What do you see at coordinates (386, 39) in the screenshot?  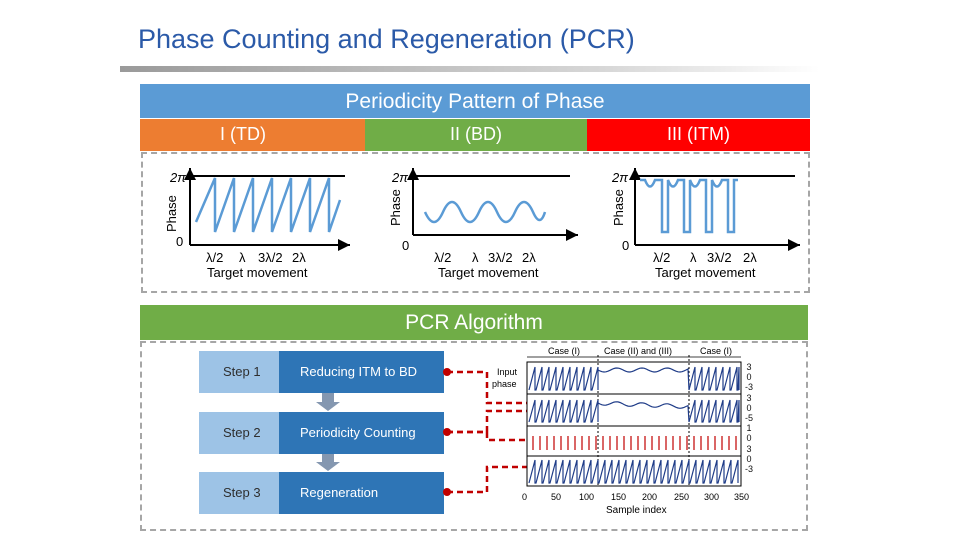 I see `page-title: Phase Counting and Regeneration (PCR)` at bounding box center [386, 39].